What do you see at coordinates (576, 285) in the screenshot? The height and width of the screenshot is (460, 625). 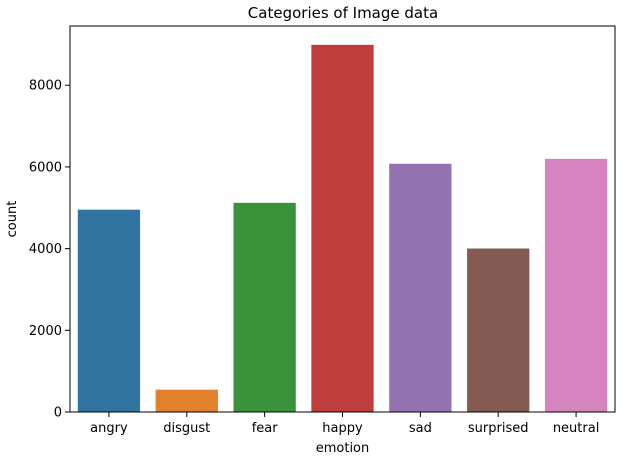 I see `bar-neutral` at bounding box center [576, 285].